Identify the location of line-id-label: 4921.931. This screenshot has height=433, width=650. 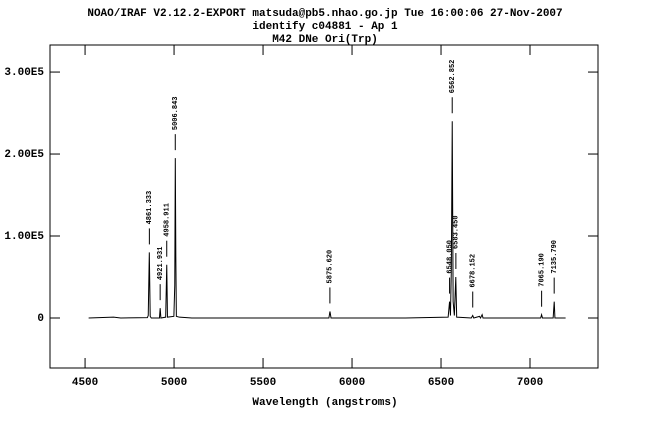
(161, 264).